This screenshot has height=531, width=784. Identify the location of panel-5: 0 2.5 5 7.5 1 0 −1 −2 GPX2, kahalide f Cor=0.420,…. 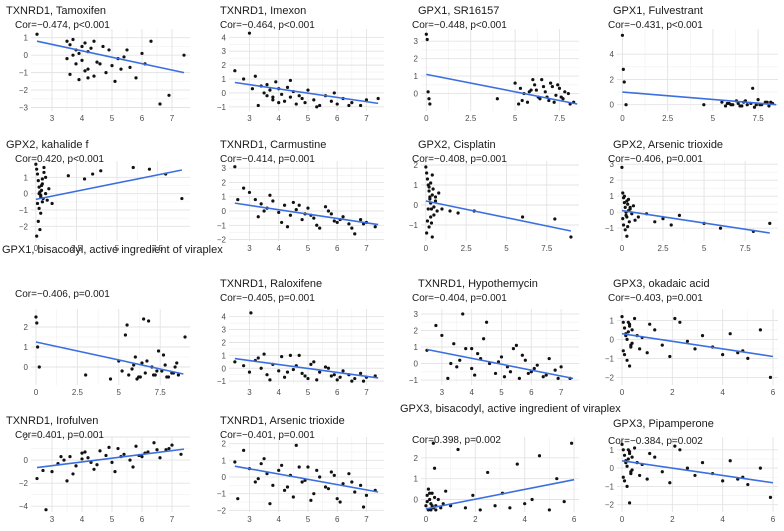
(98, 196).